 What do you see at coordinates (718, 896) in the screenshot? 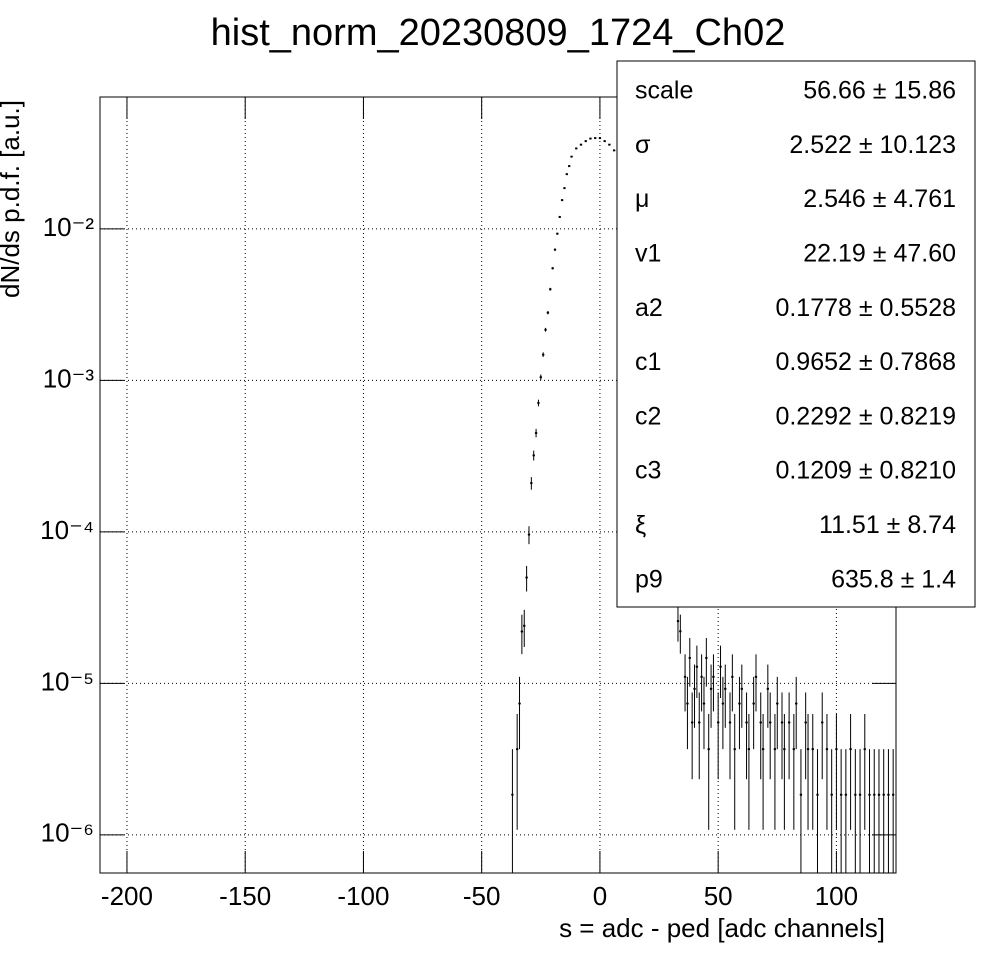
I see `x-tick-label: 50` at bounding box center [718, 896].